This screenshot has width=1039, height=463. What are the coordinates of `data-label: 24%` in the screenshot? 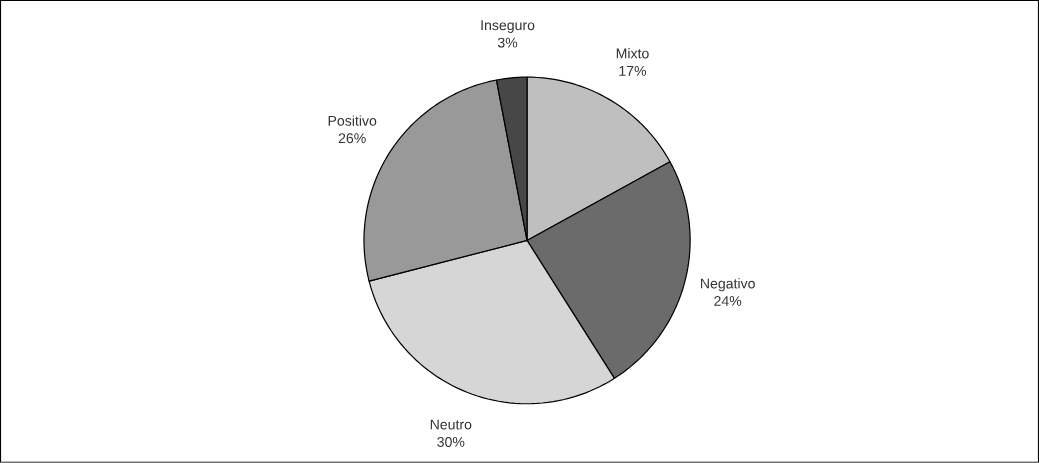 It's located at (728, 301).